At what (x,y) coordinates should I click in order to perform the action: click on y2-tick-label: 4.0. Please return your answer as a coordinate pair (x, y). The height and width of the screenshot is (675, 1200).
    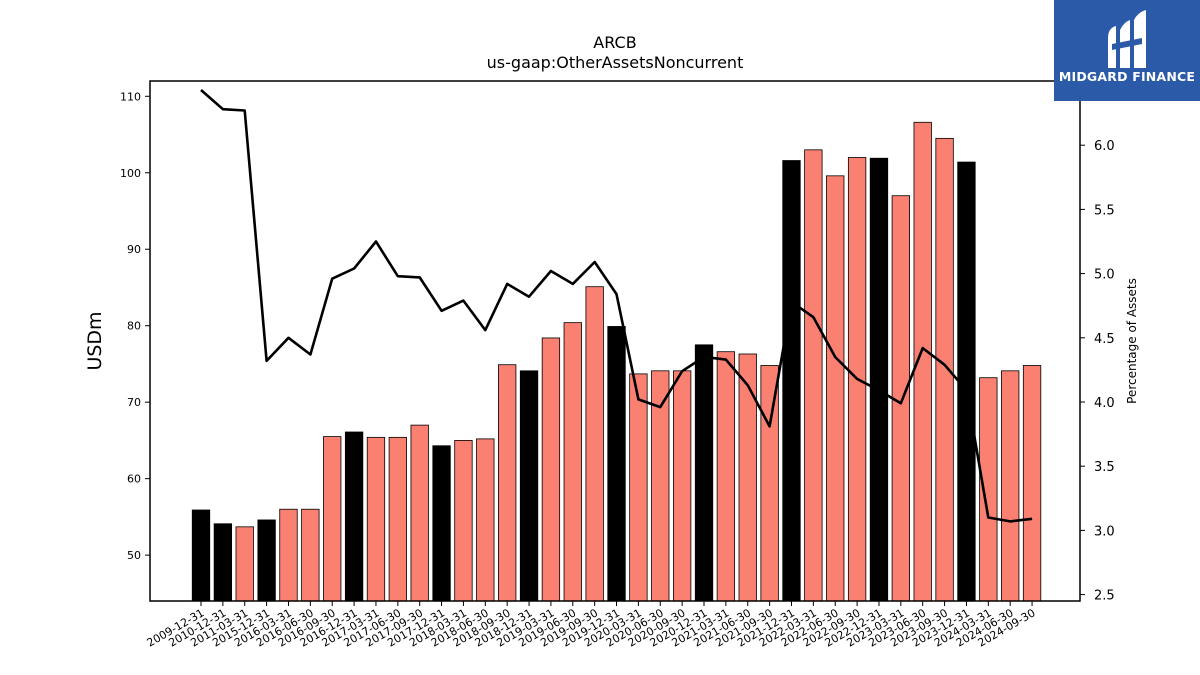
    Looking at the image, I should click on (1104, 403).